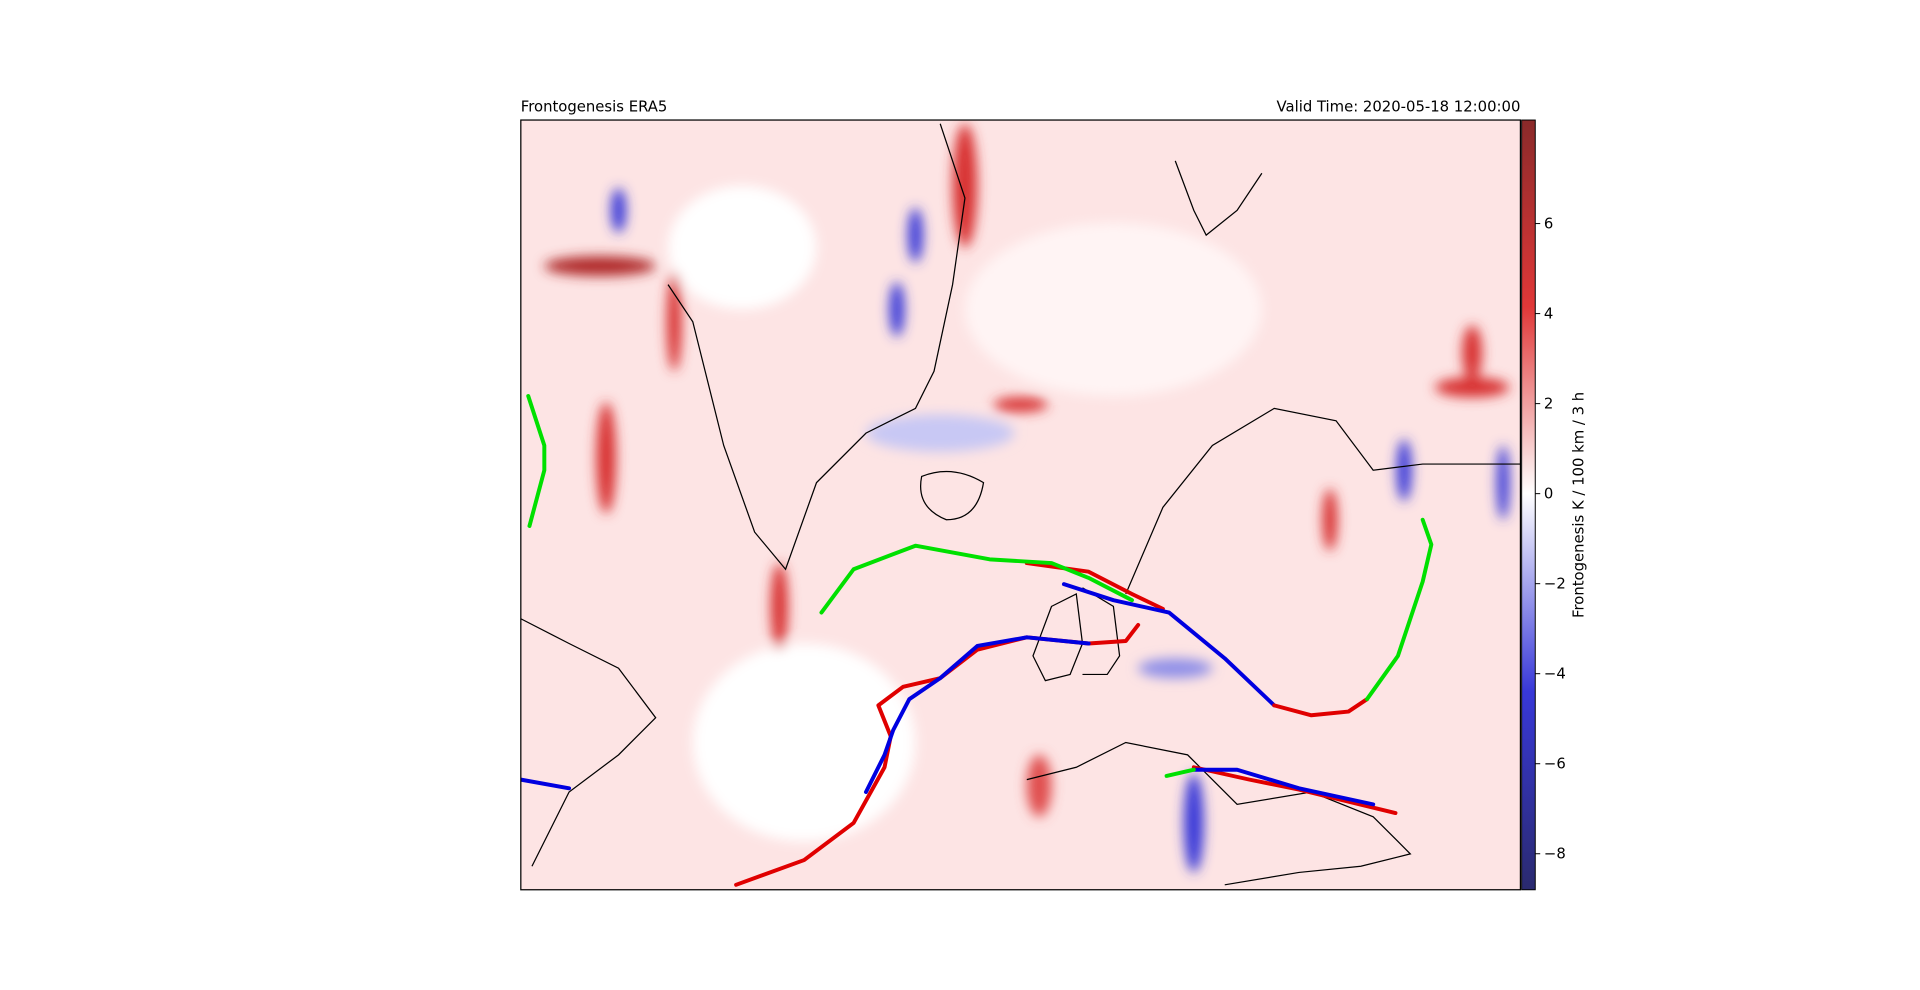 The image size is (1920, 990). Describe the element at coordinates (1555, 764) in the screenshot. I see `colorbar-tick-label: −6` at that location.